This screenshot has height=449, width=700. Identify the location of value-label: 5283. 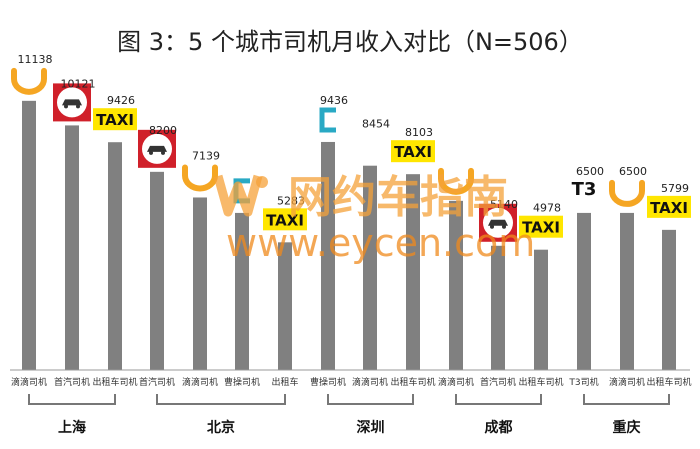
(291, 200).